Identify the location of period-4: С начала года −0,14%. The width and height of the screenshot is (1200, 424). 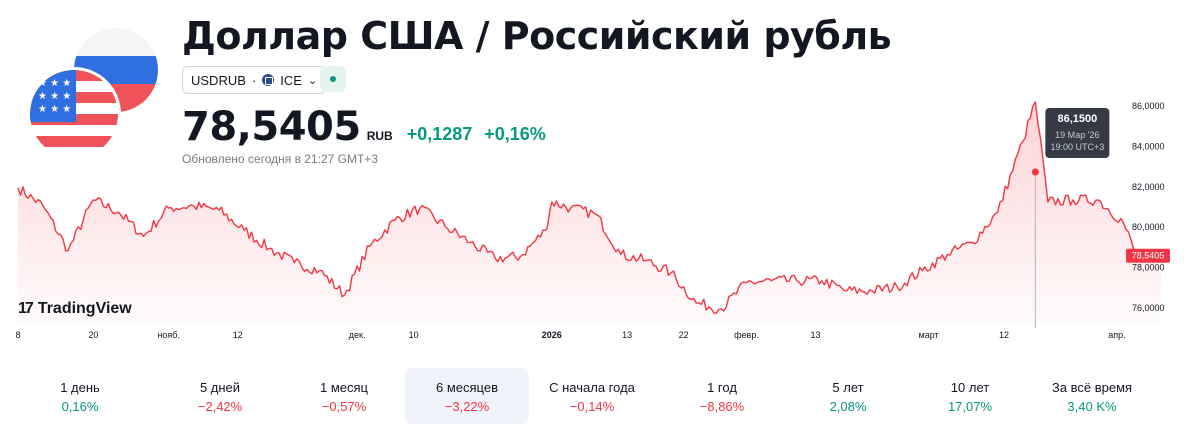
(592, 396).